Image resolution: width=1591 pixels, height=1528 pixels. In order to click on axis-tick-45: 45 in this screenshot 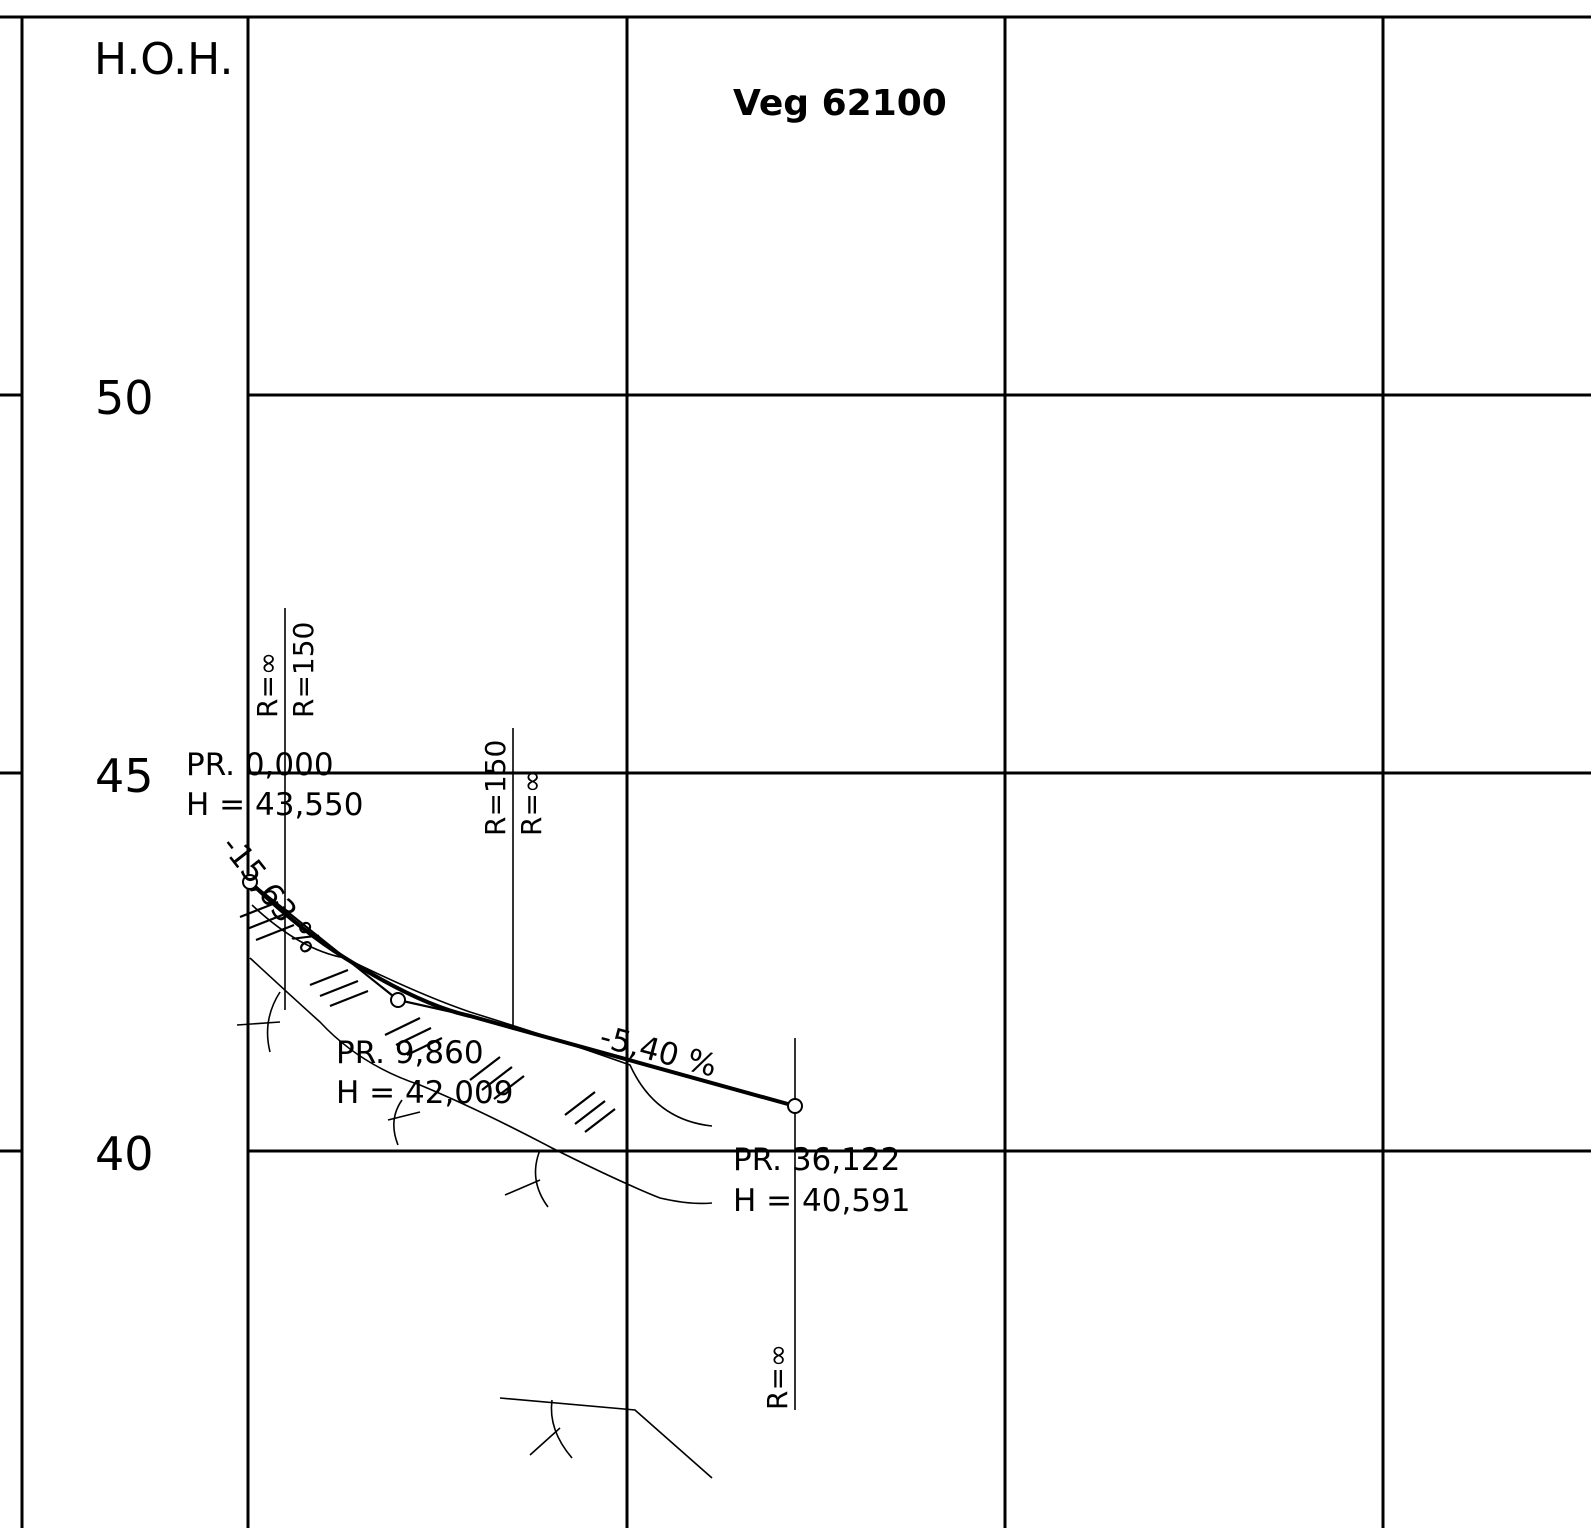, I will do `click(124, 776)`.